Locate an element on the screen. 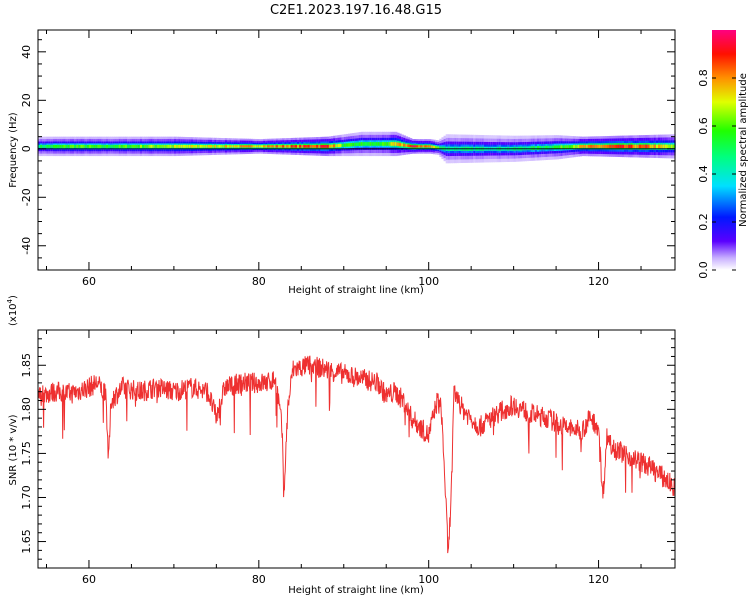 The width and height of the screenshot is (750, 600). spectrogram-x-axis-label: Height of straight line (km) is located at coordinates (356, 290).